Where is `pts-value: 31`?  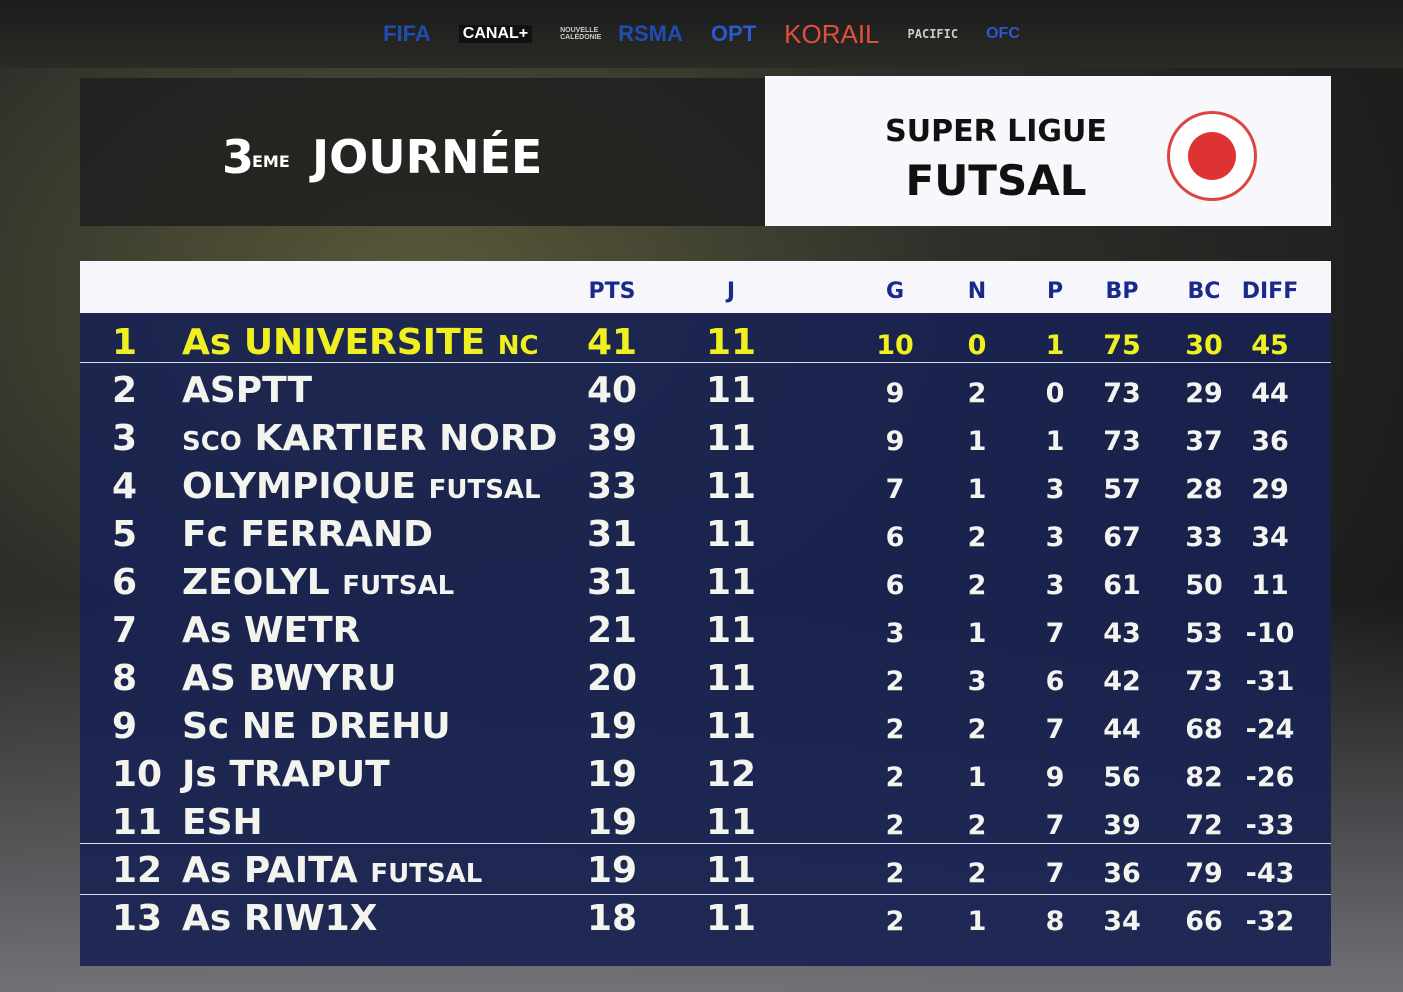
pts-value: 31 is located at coordinates (612, 582).